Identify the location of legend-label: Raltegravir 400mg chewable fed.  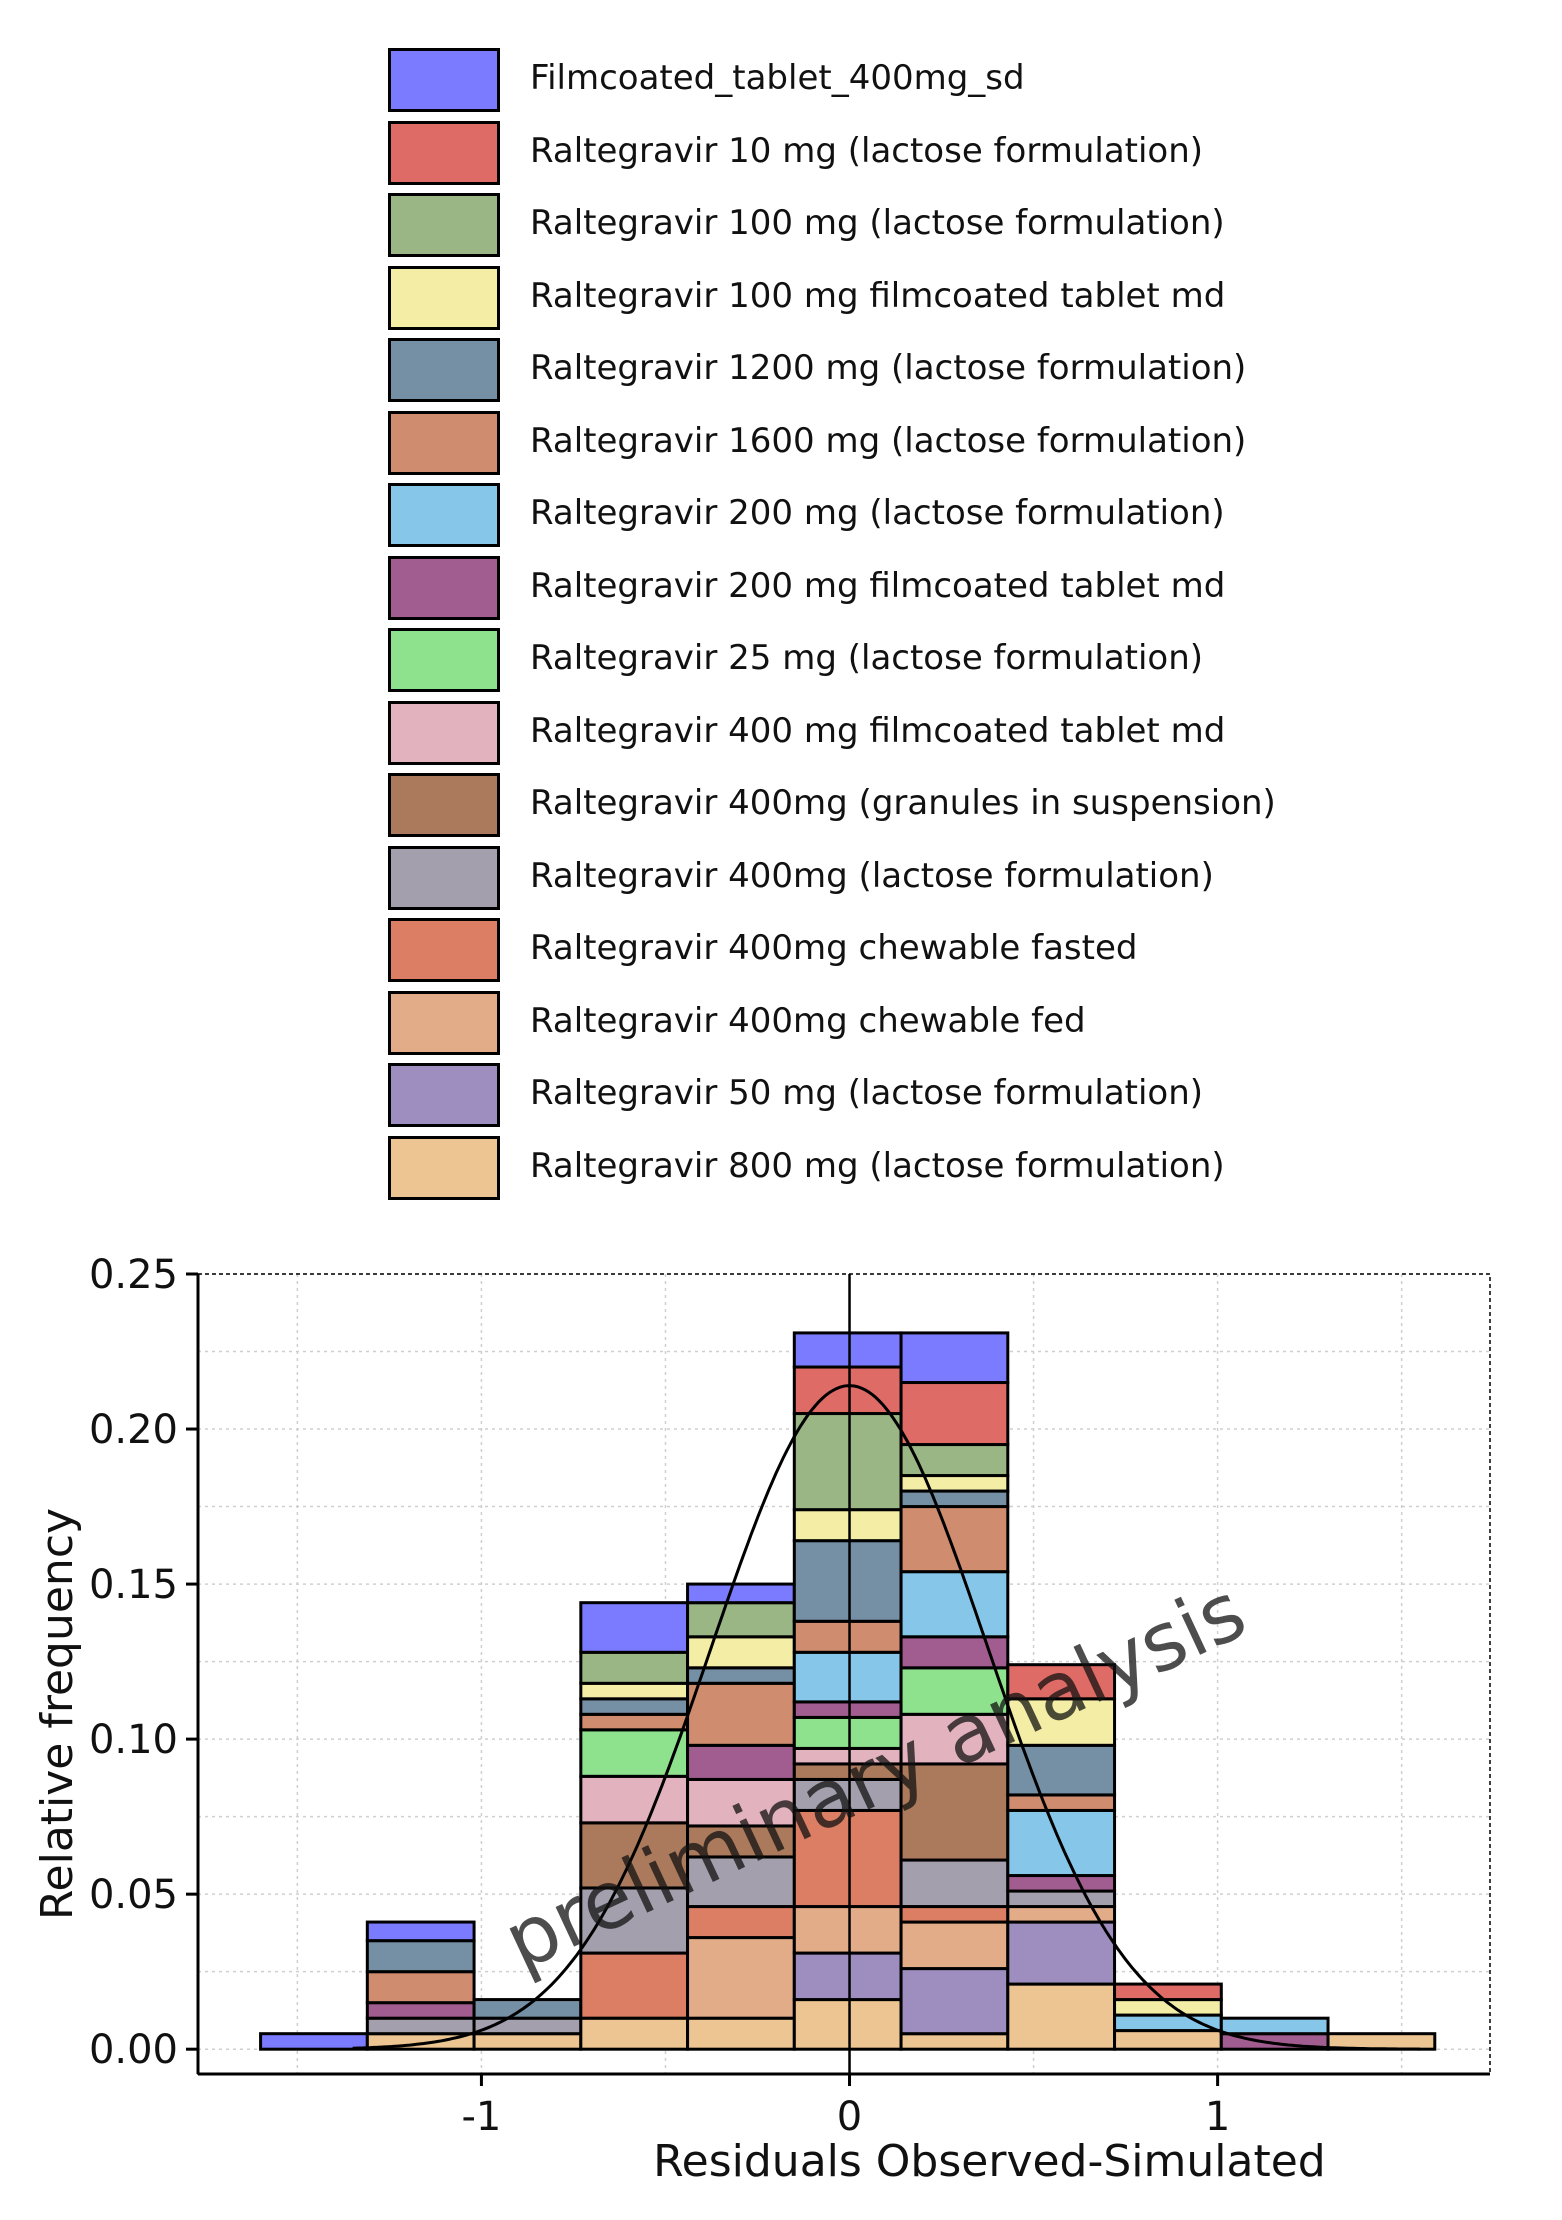
(808, 1020).